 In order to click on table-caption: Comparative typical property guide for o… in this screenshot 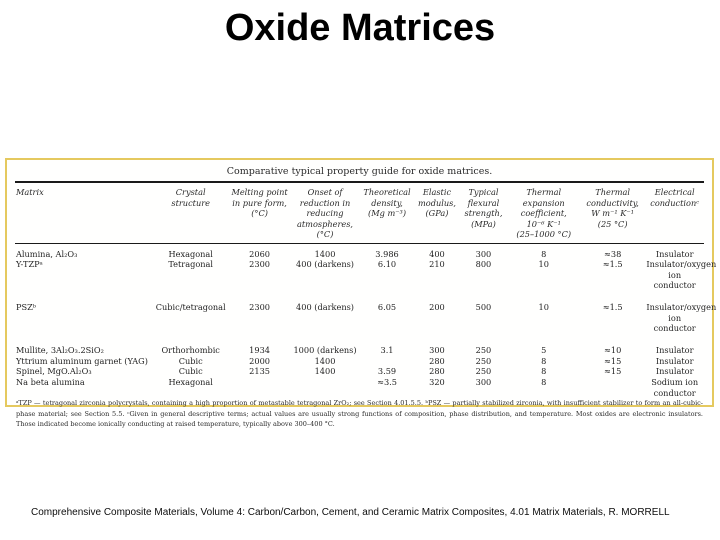, I will do `click(359, 171)`.